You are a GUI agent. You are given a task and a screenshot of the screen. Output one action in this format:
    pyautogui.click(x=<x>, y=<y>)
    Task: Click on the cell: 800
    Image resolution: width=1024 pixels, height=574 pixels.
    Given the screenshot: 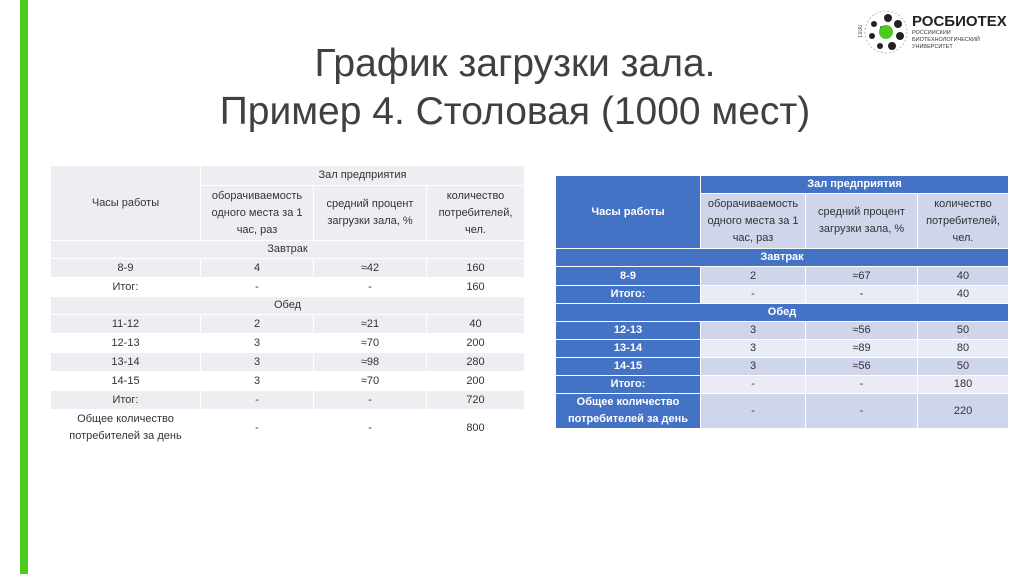 What is the action you would take?
    pyautogui.click(x=475, y=428)
    